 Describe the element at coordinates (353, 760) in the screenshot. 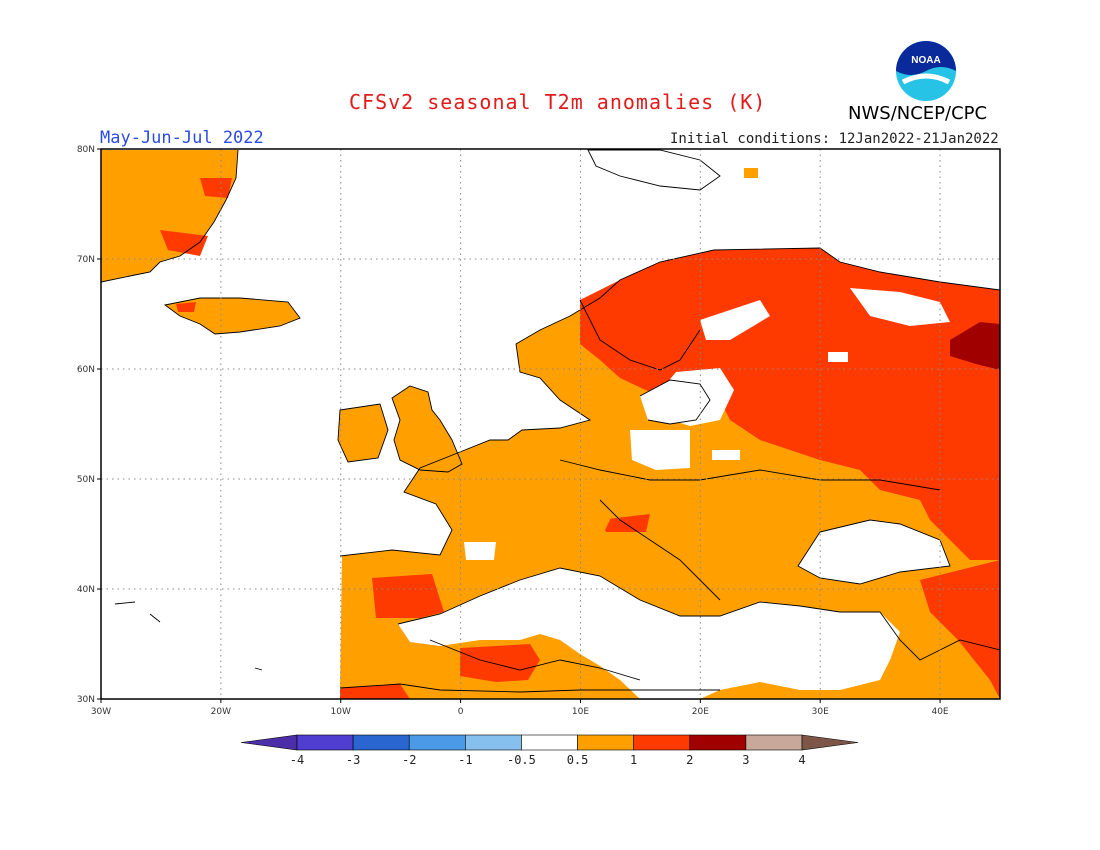

I see `legend-label: -3` at that location.